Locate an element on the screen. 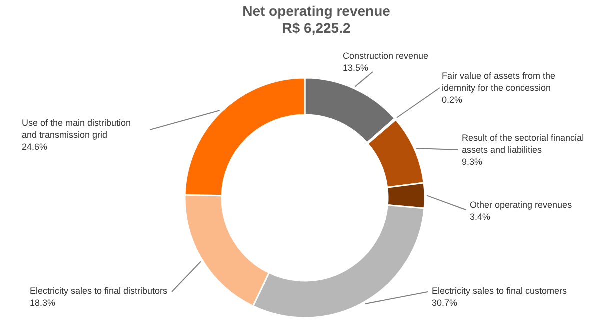 This screenshot has width=613, height=327. slice-label: Electricity sales to final customers is located at coordinates (500, 291).